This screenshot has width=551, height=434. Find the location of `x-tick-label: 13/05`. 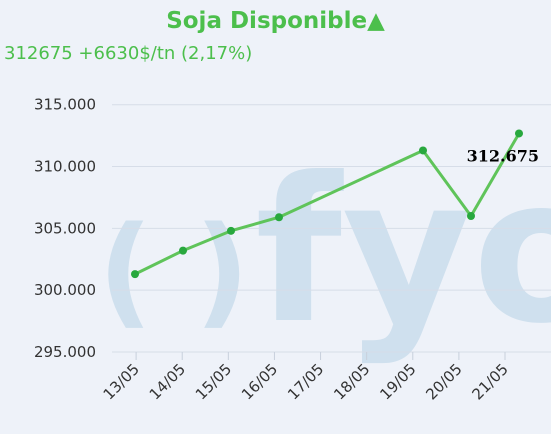

x-tick-label: 13/05 is located at coordinates (121, 381).